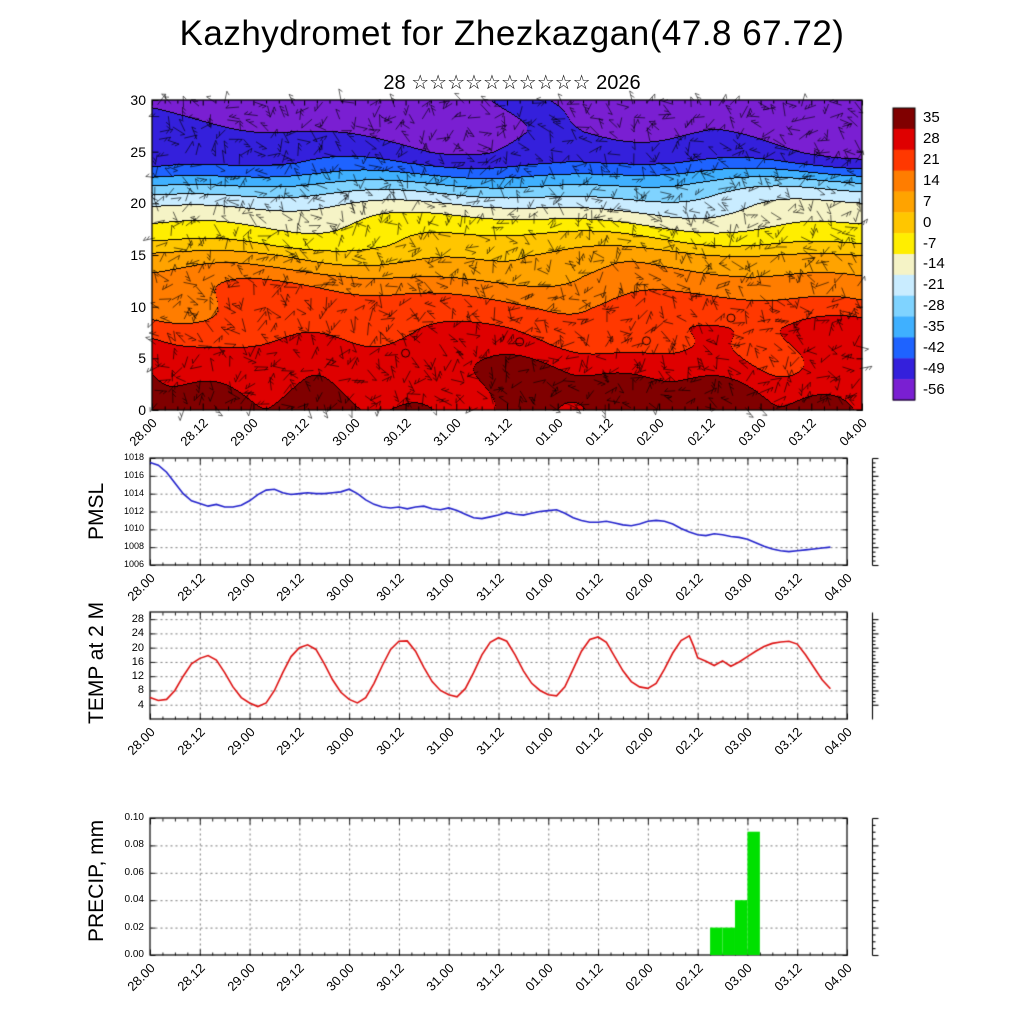 This screenshot has height=1024, width=1024. What do you see at coordinates (96, 880) in the screenshot?
I see `precip-axis-title: PRECIP, mm` at bounding box center [96, 880].